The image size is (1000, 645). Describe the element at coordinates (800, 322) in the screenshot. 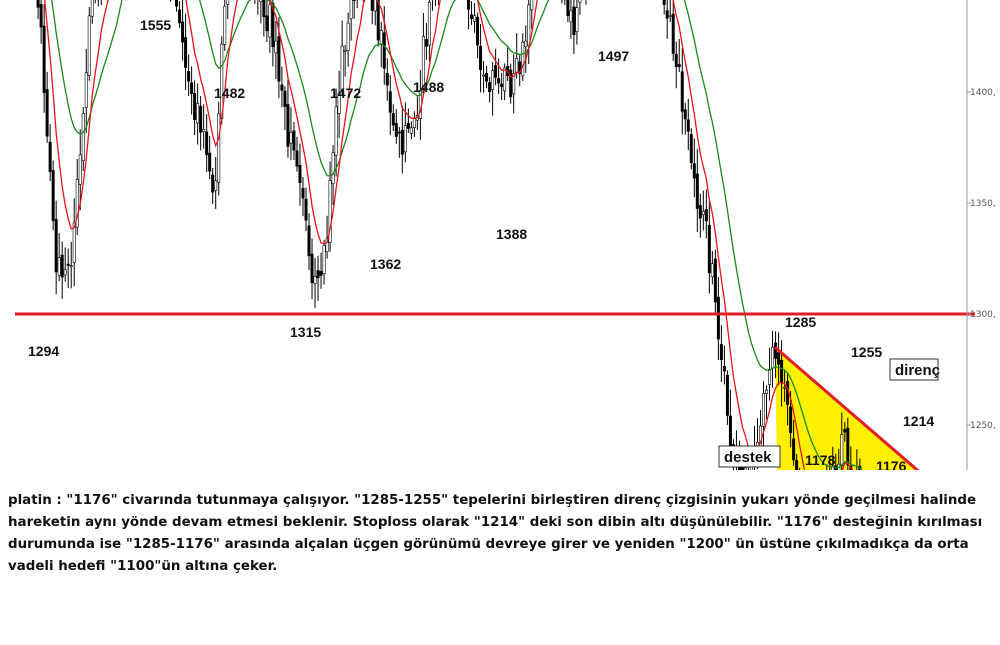

I see `price-label-1285: 1285` at that location.